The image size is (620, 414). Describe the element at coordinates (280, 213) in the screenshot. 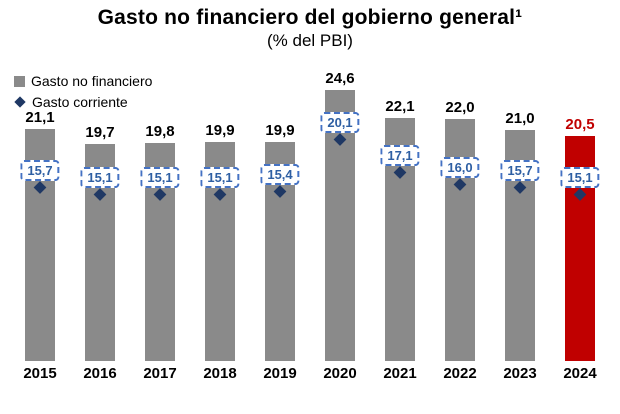

I see `chart-column-2019: 19,9 15,4` at that location.